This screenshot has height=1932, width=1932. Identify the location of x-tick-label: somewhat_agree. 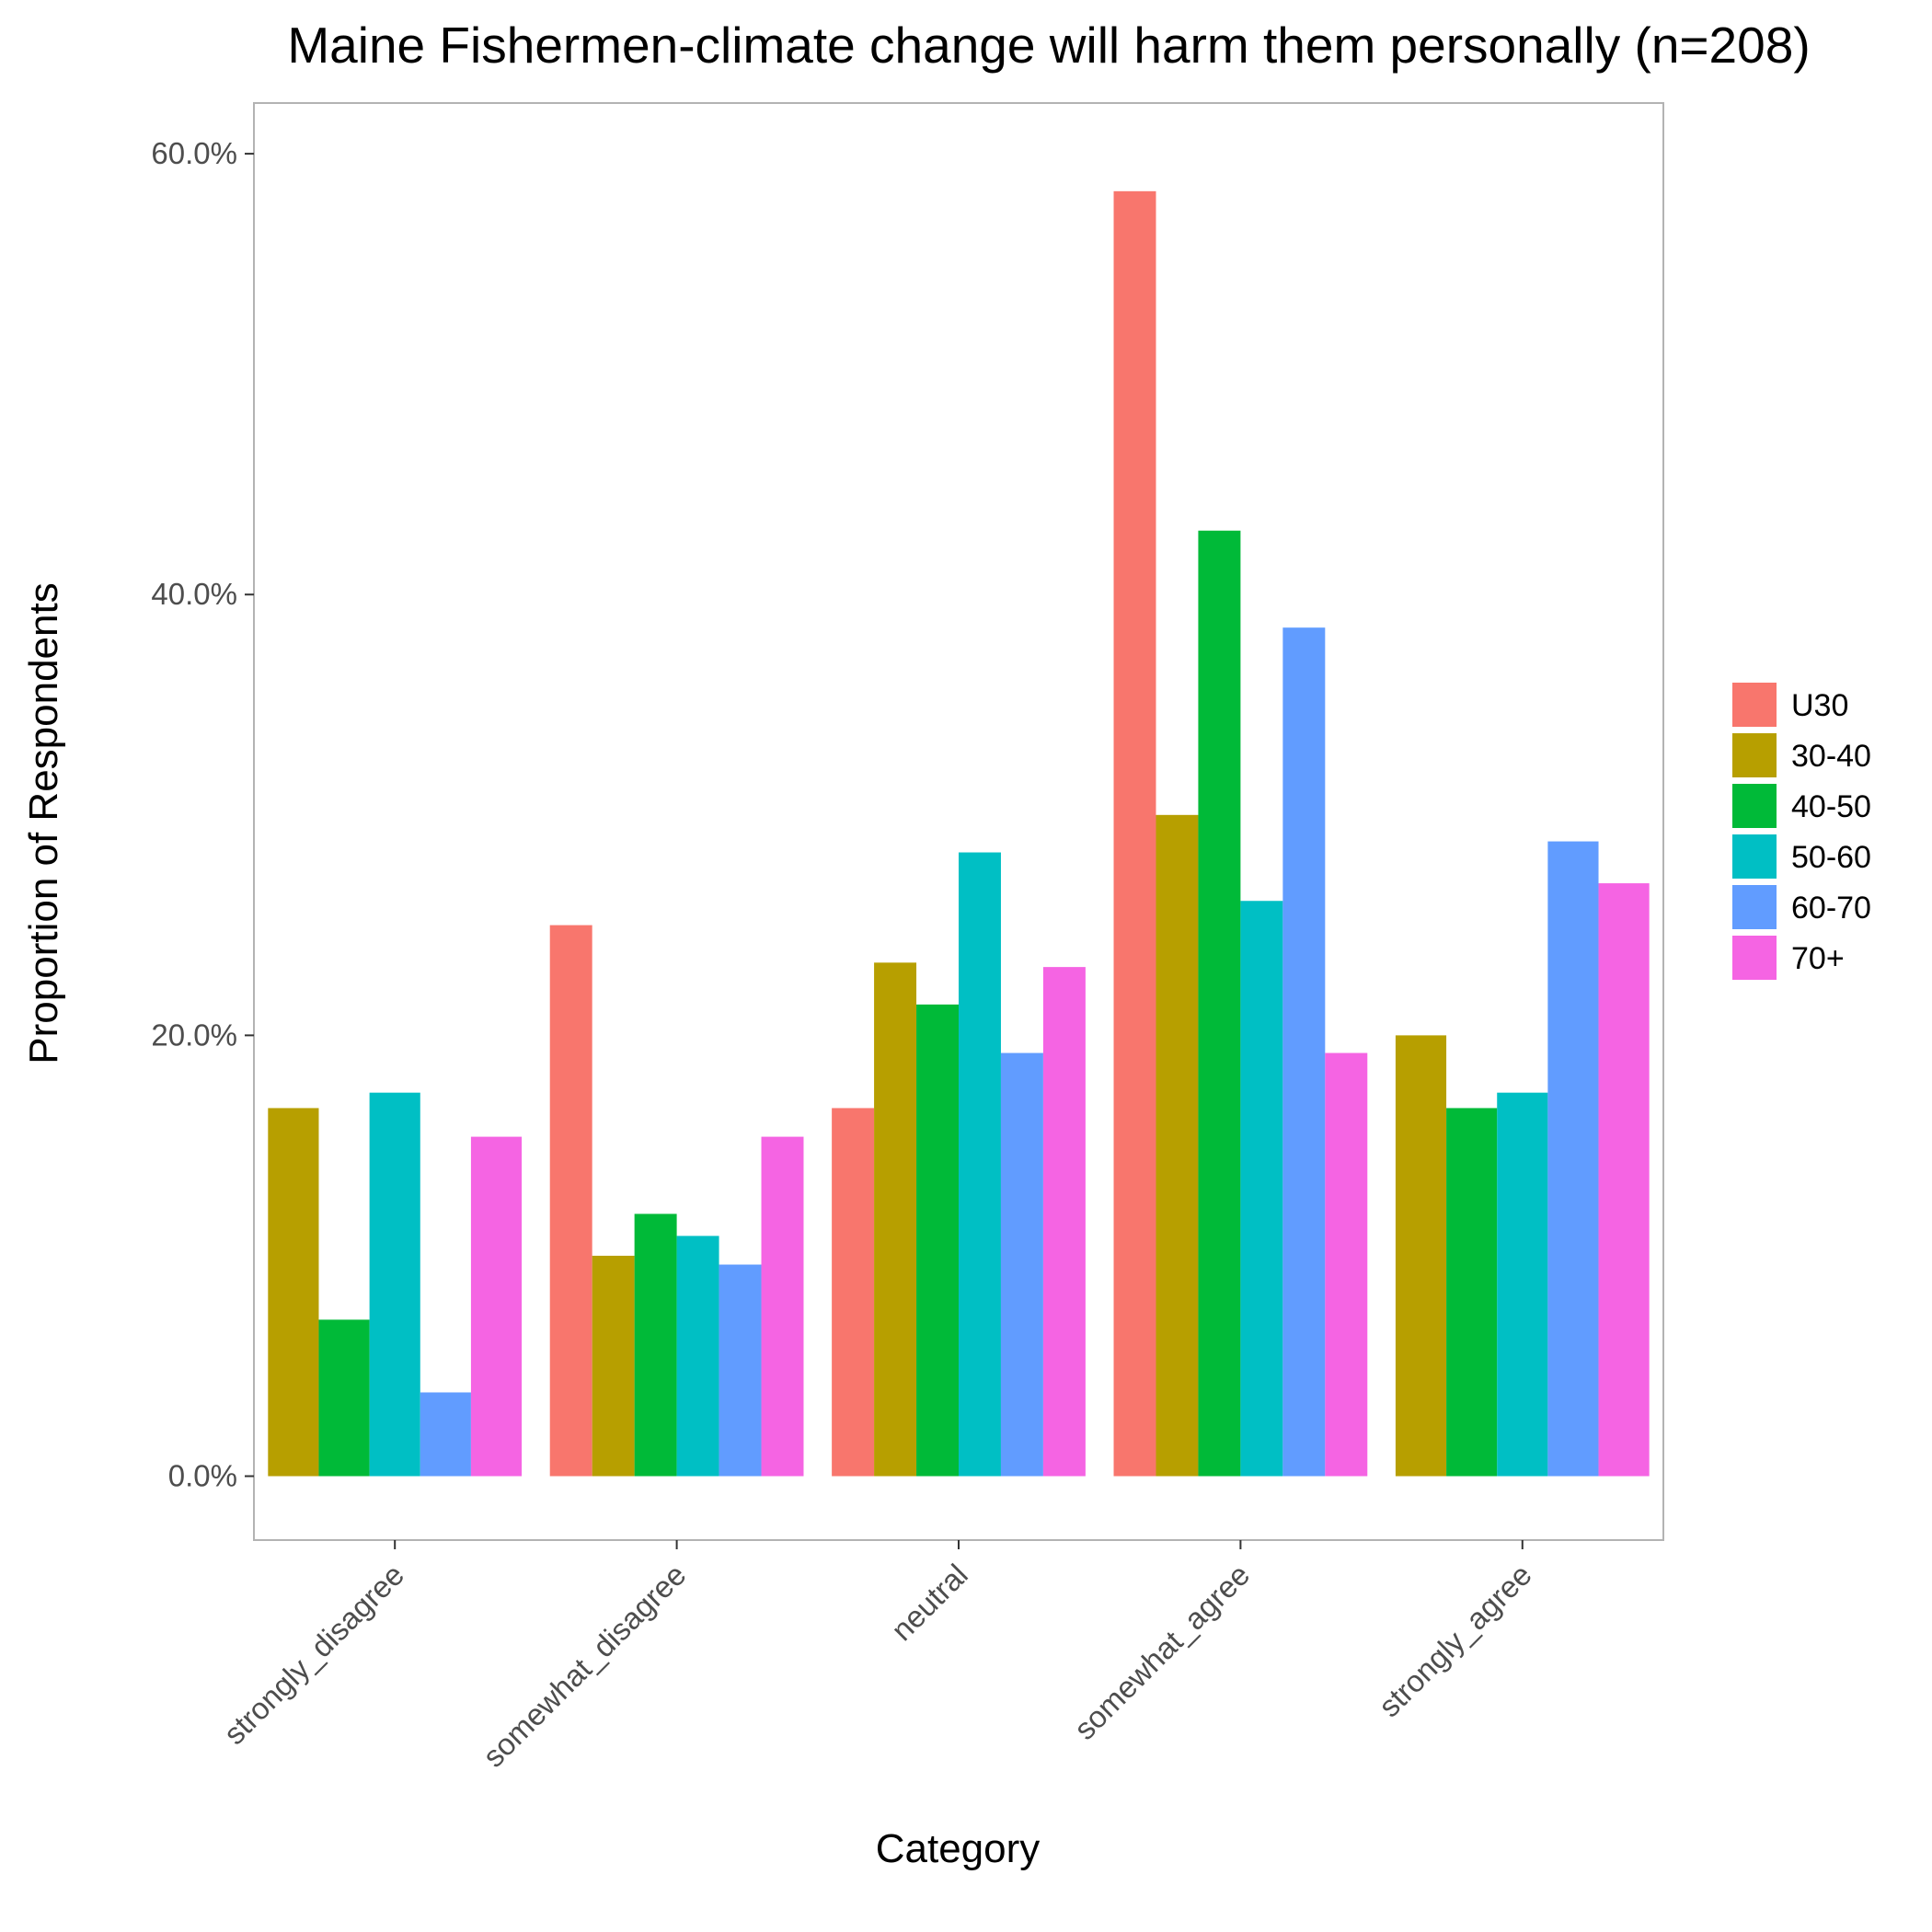
(1161, 1652).